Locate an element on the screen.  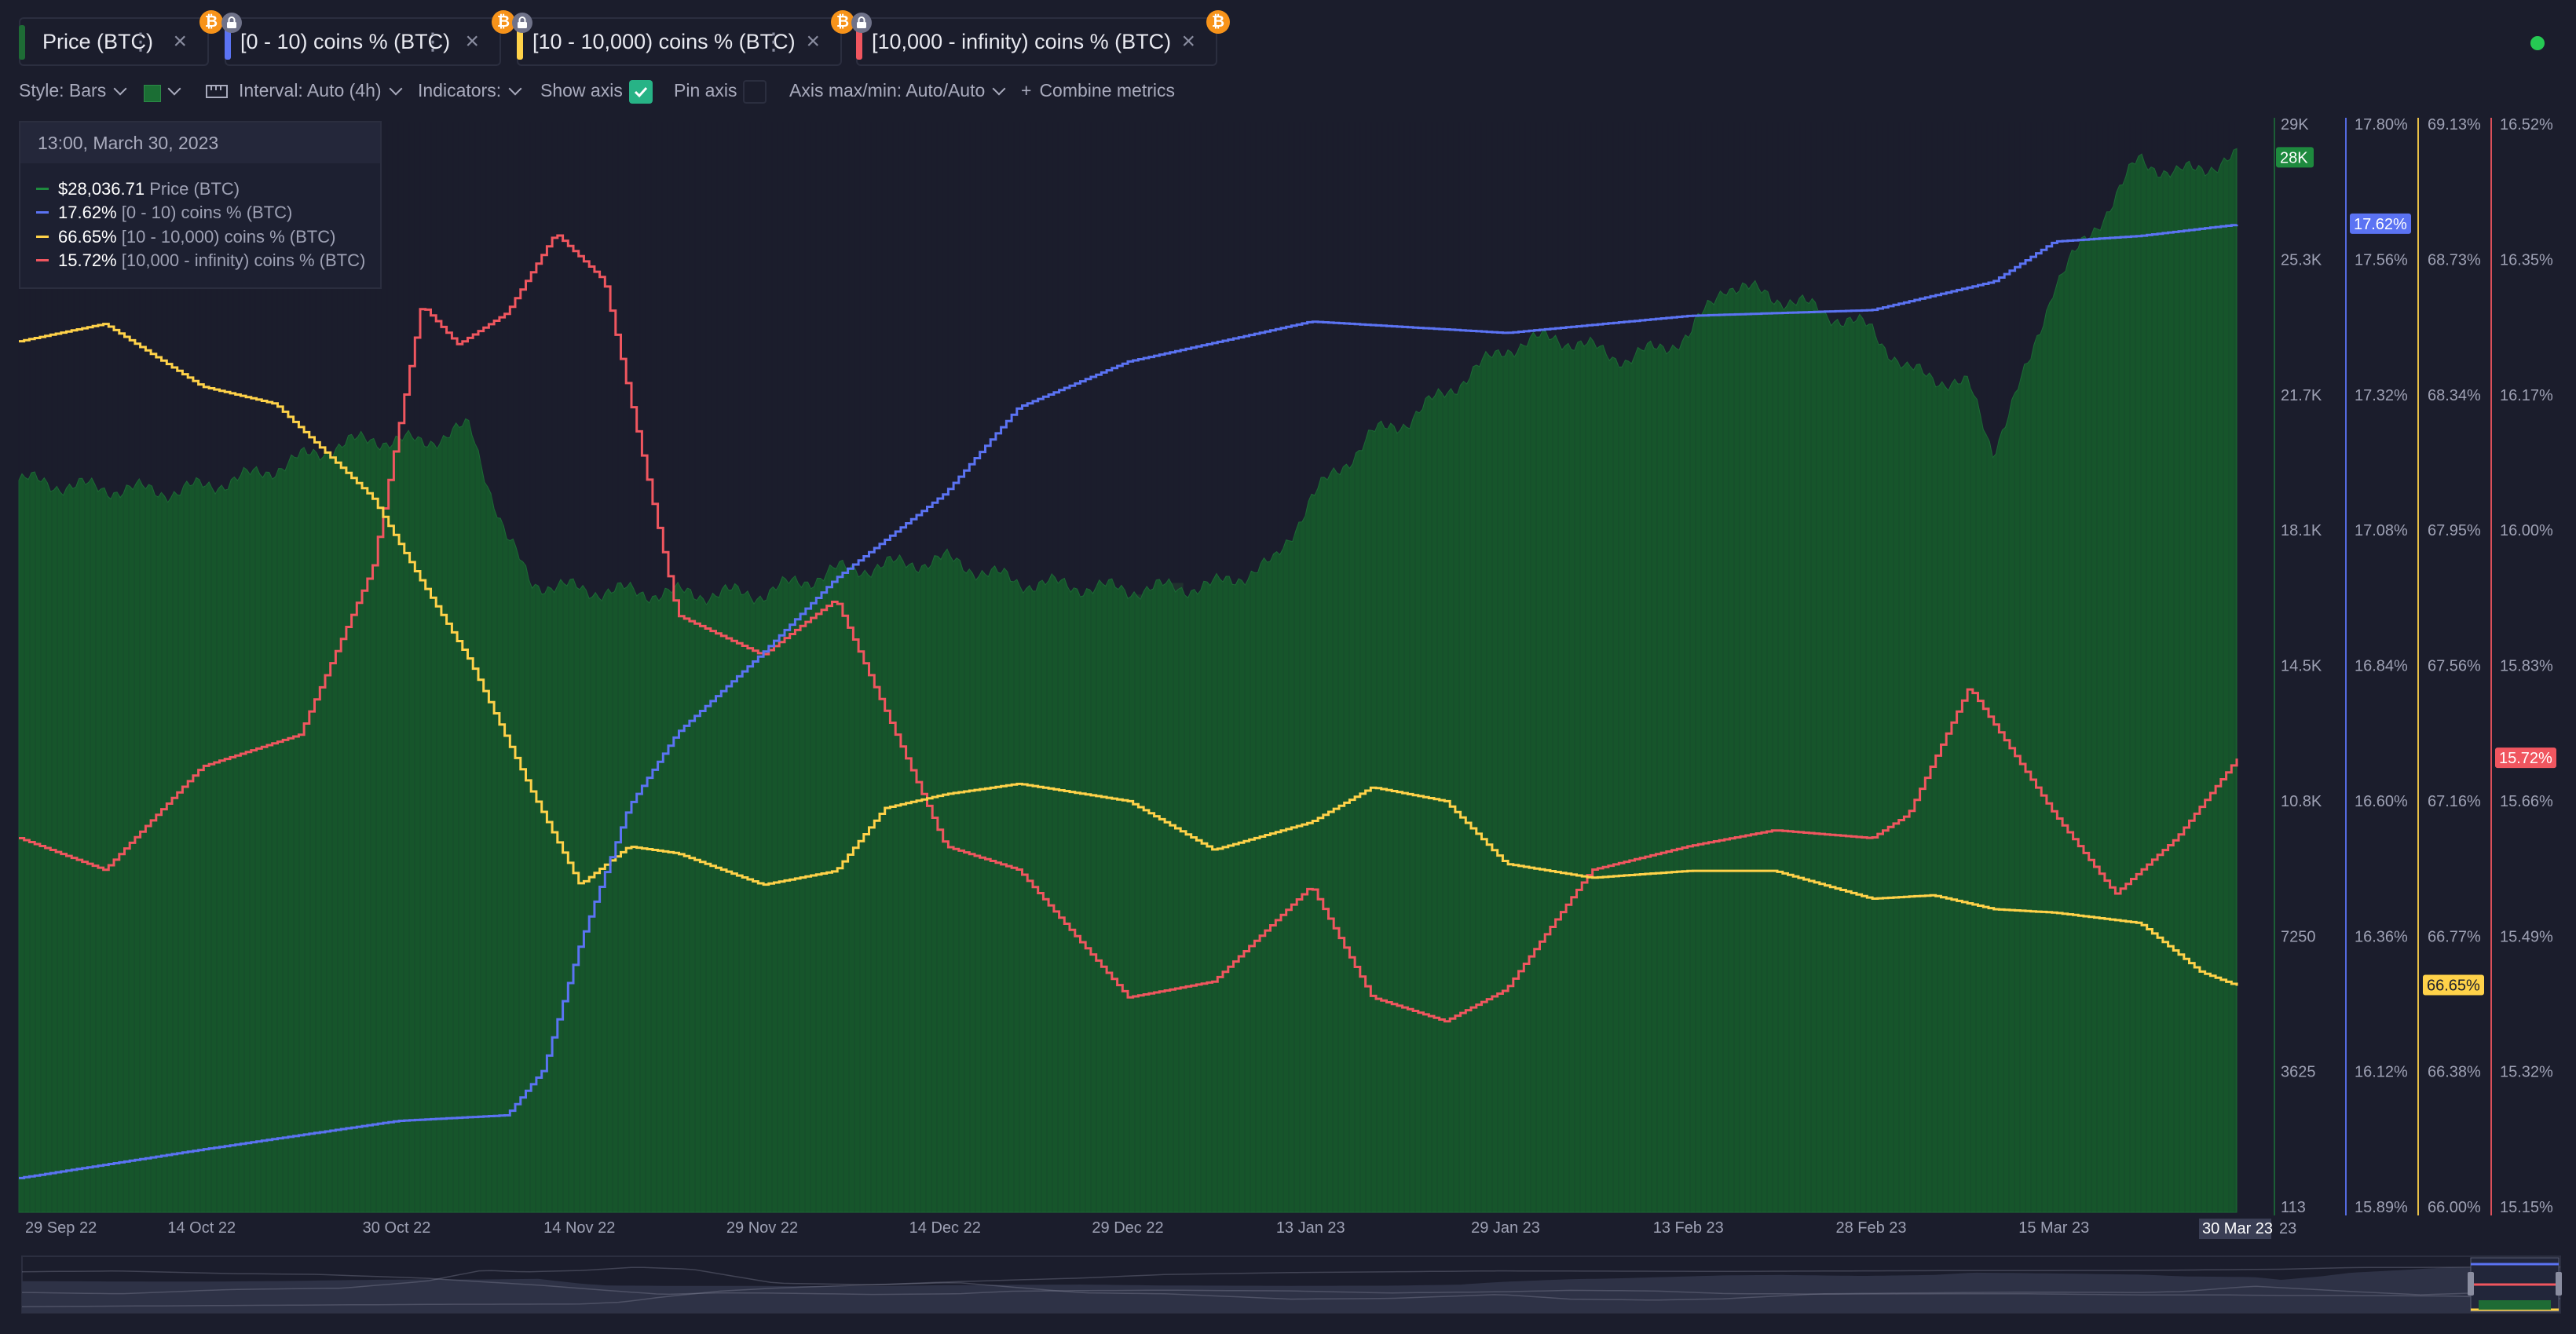
y-axis-tick-label: 66.77% is located at coordinates (2455, 936).